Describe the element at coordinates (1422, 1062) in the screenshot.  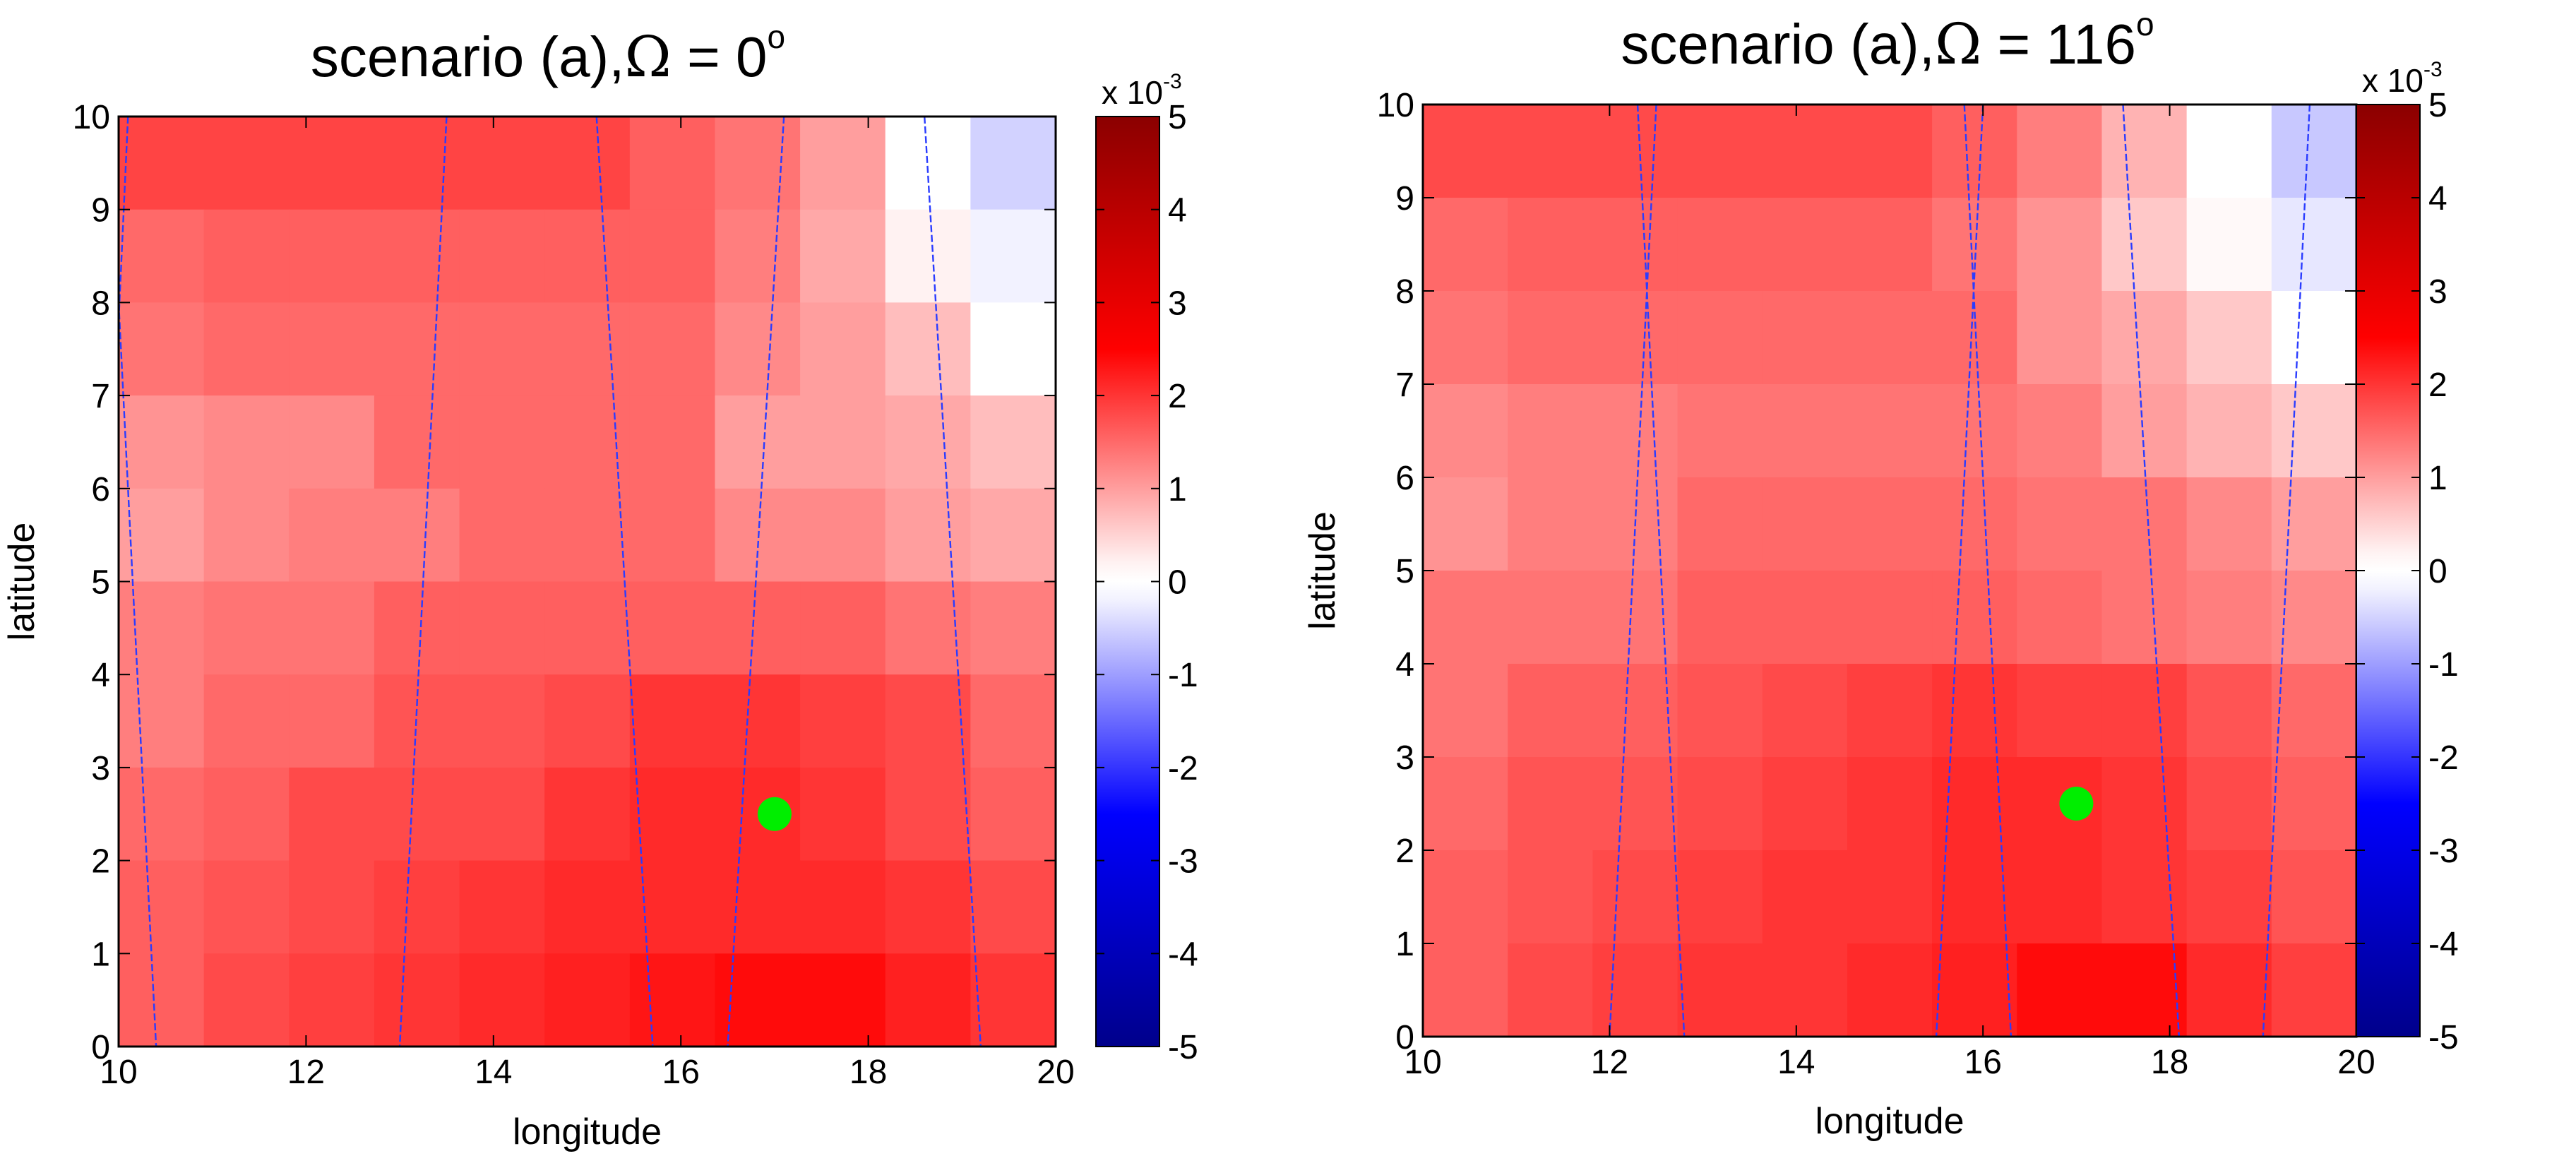
I see `x-tick-label: 10` at that location.